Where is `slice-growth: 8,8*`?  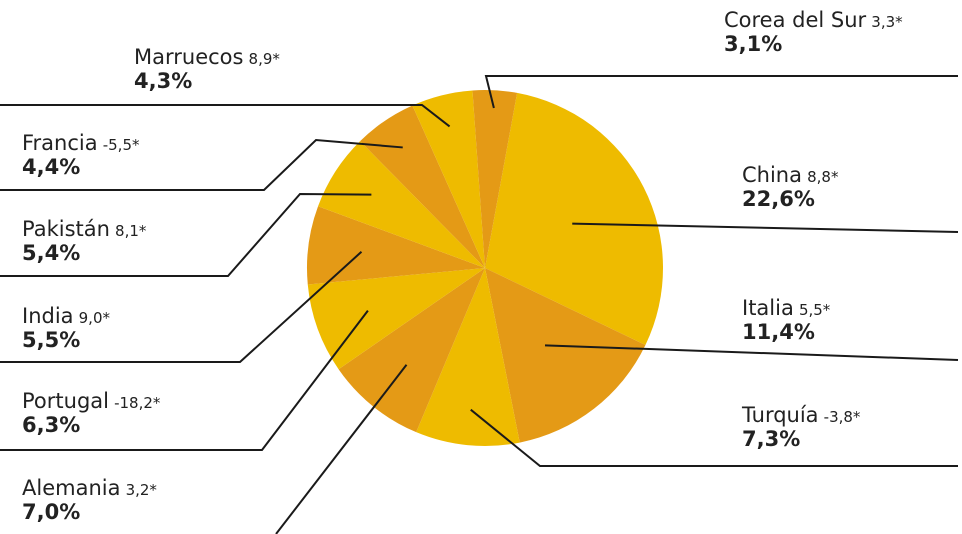
slice-growth: 8,8* is located at coordinates (823, 177).